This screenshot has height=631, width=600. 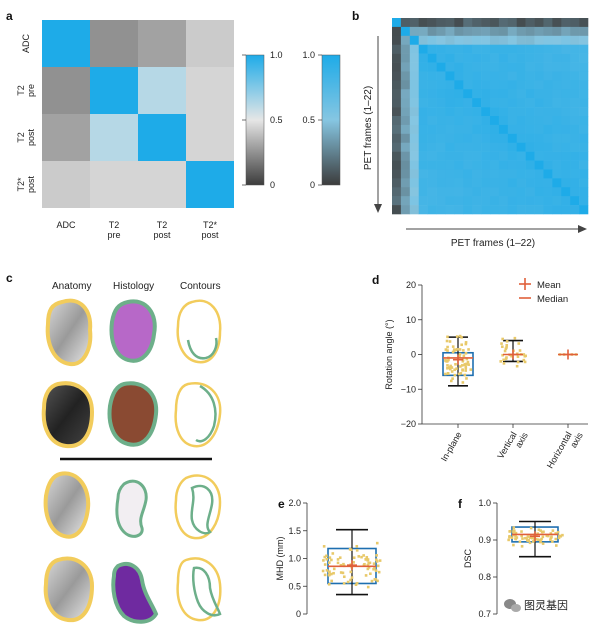 What do you see at coordinates (389, 354) in the screenshot?
I see `y-axis-label: Rotation angle (°)` at bounding box center [389, 354].